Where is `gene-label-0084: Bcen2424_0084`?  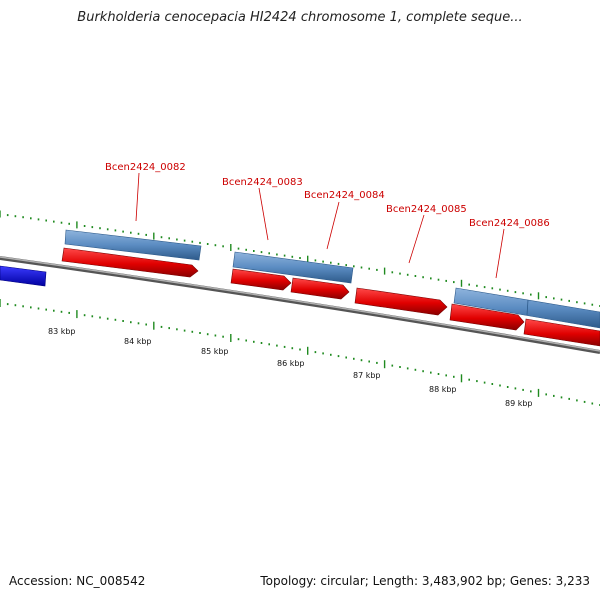
gene-label-0084: Bcen2424_0084 is located at coordinates (344, 195).